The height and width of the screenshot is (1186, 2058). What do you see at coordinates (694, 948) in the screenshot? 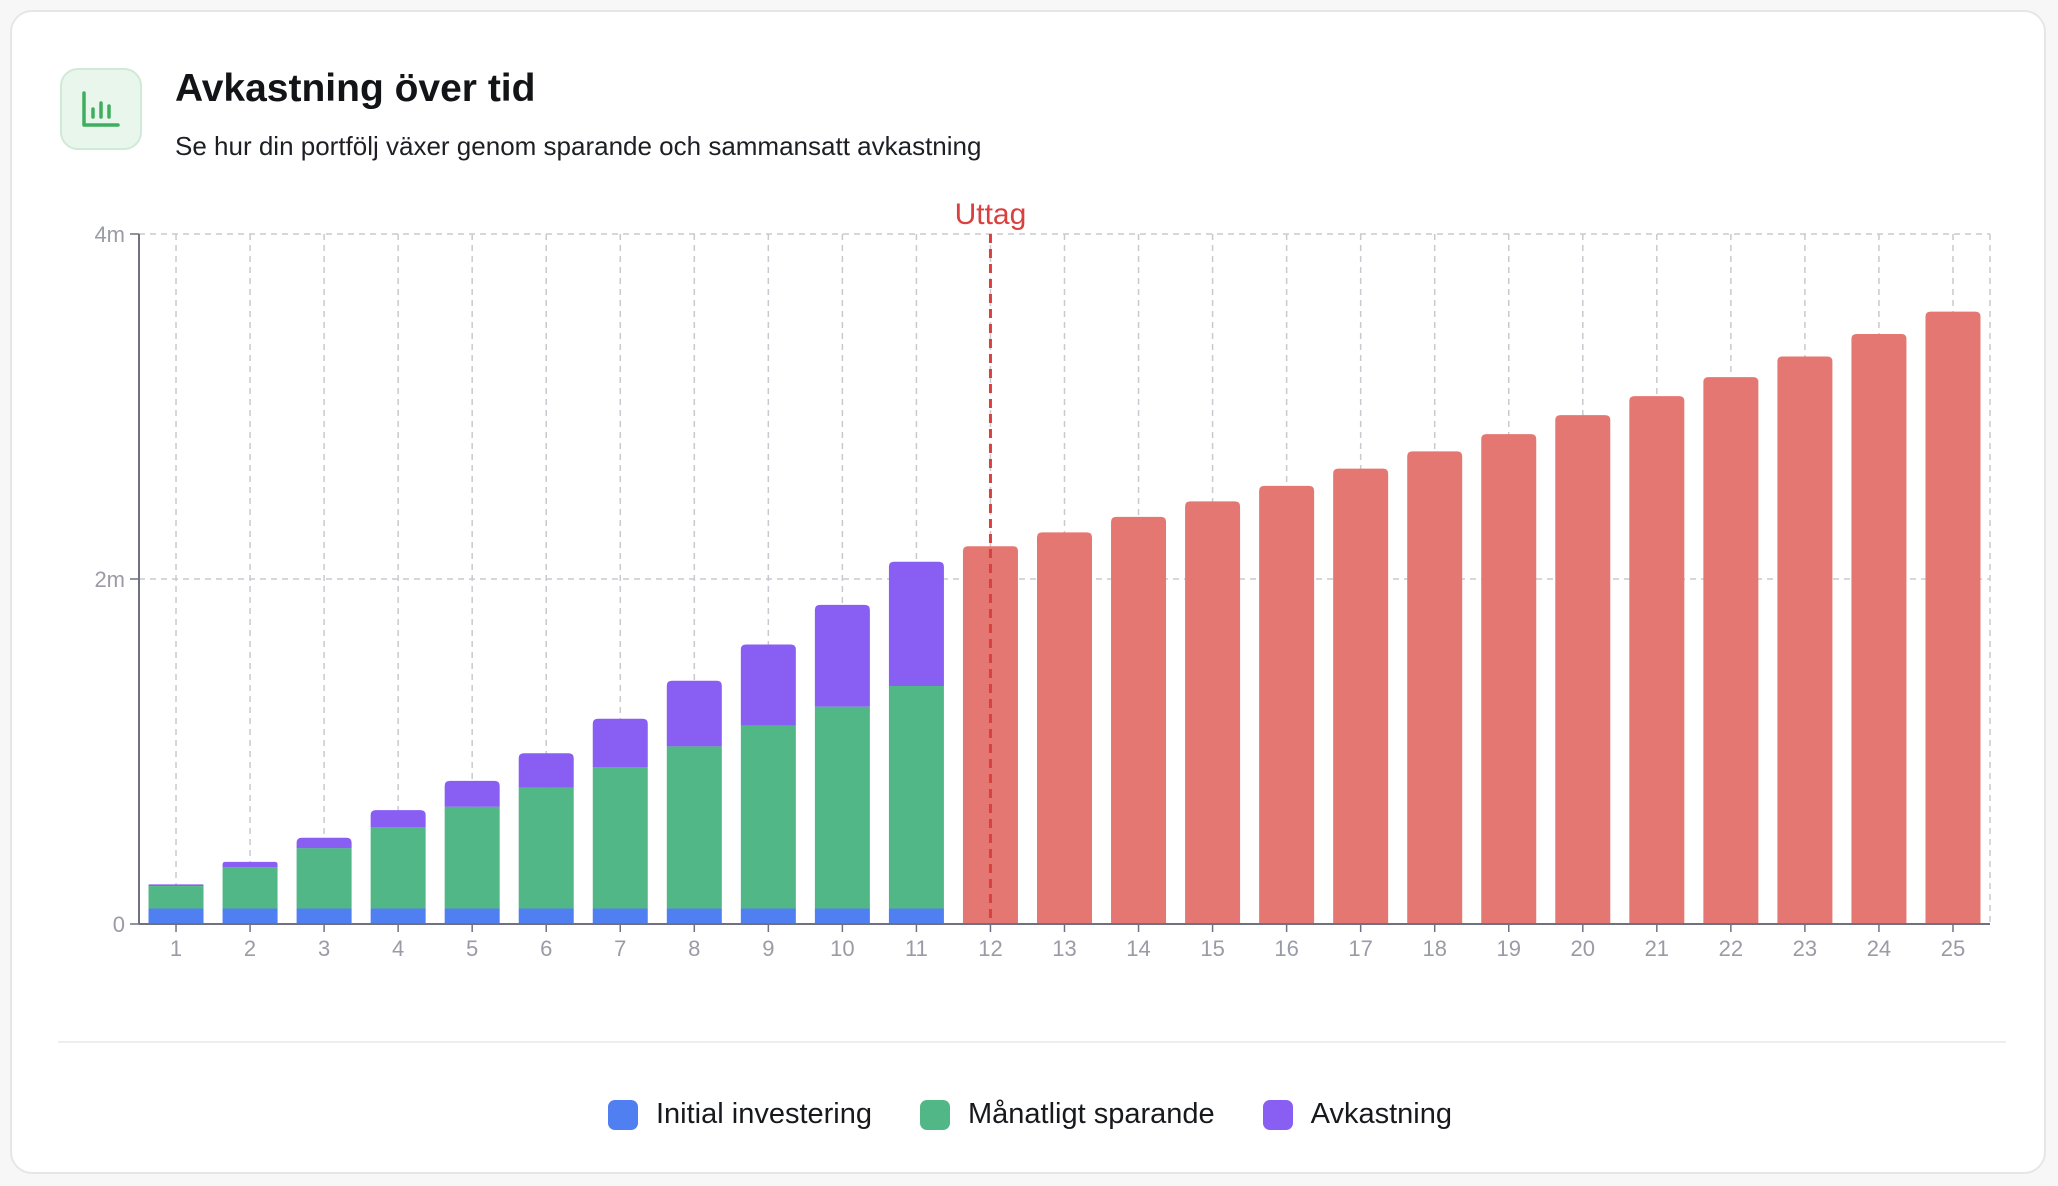
I see `x-tick-label: 8` at bounding box center [694, 948].